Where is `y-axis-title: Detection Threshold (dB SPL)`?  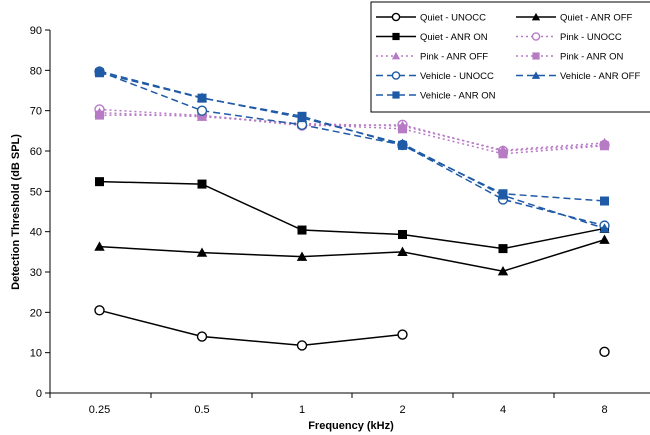
y-axis-title: Detection Threshold (dB SPL) is located at coordinates (16, 212).